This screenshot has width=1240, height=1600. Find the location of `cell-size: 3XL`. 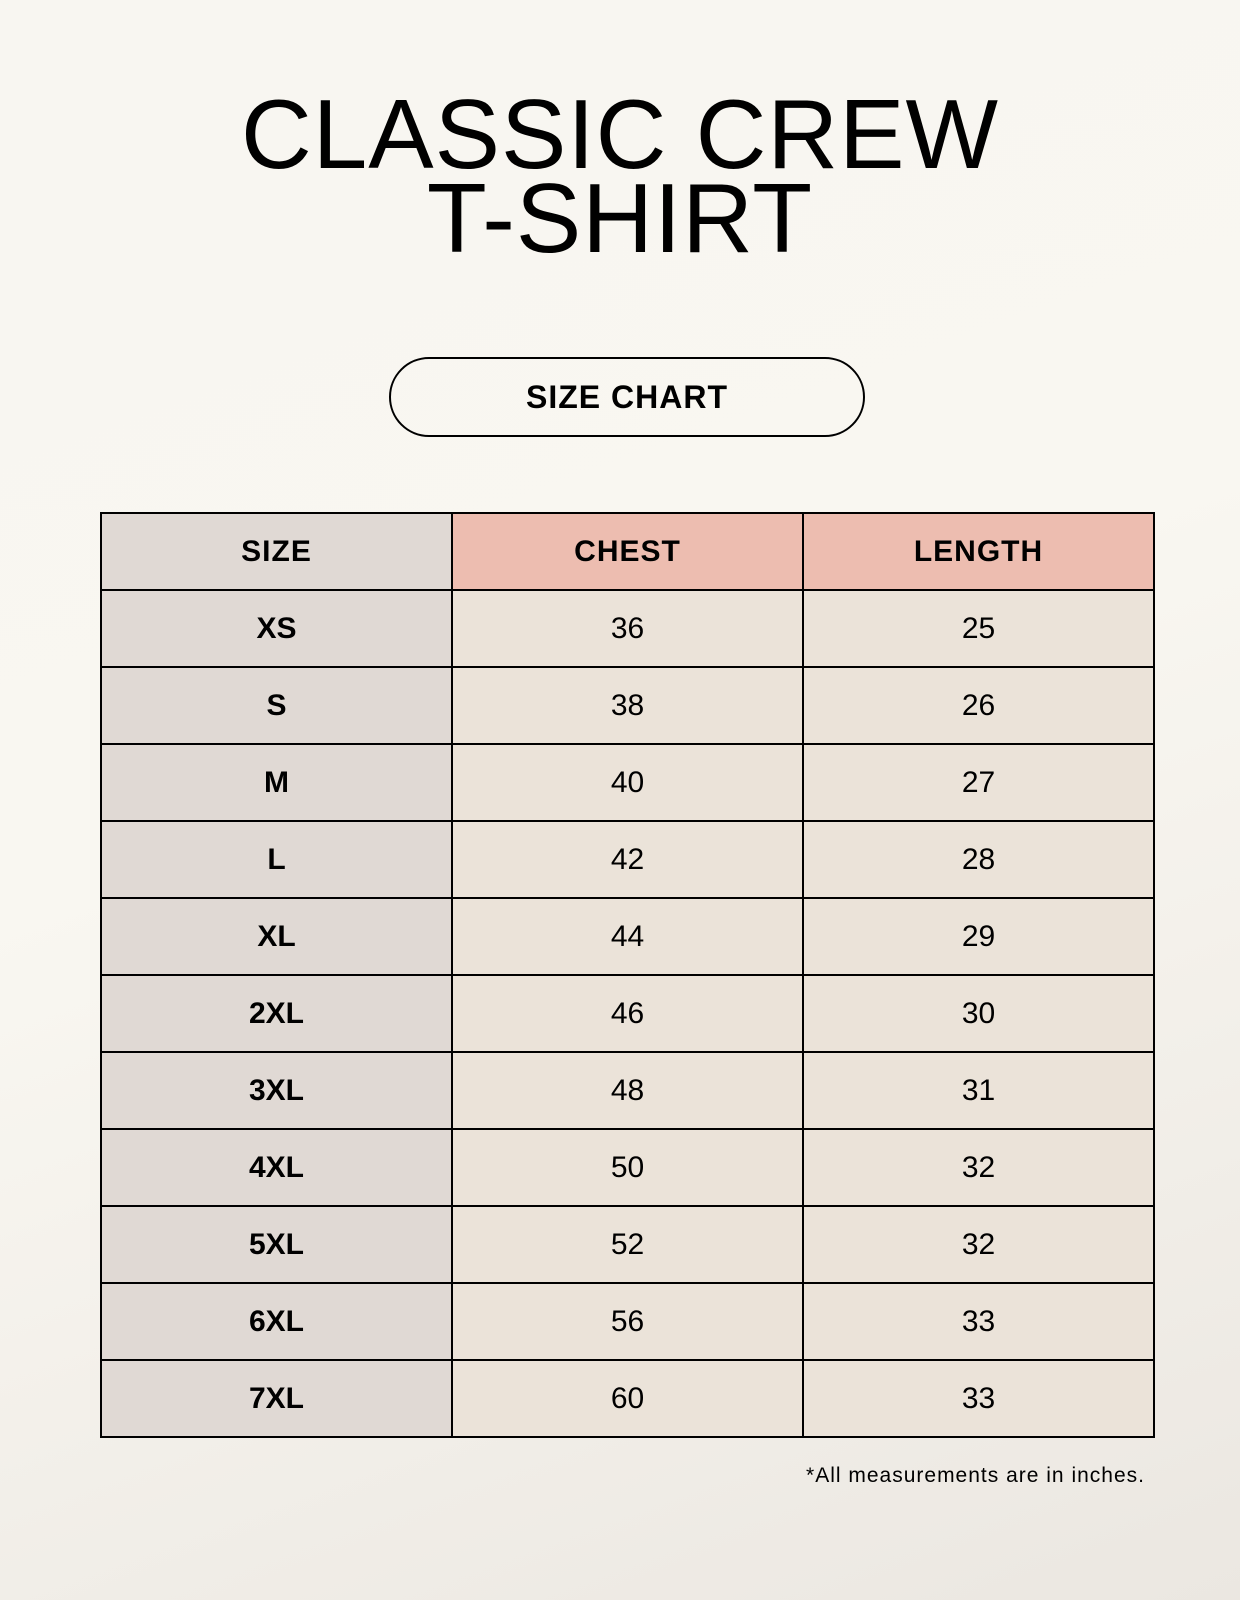

cell-size: 3XL is located at coordinates (276, 1090).